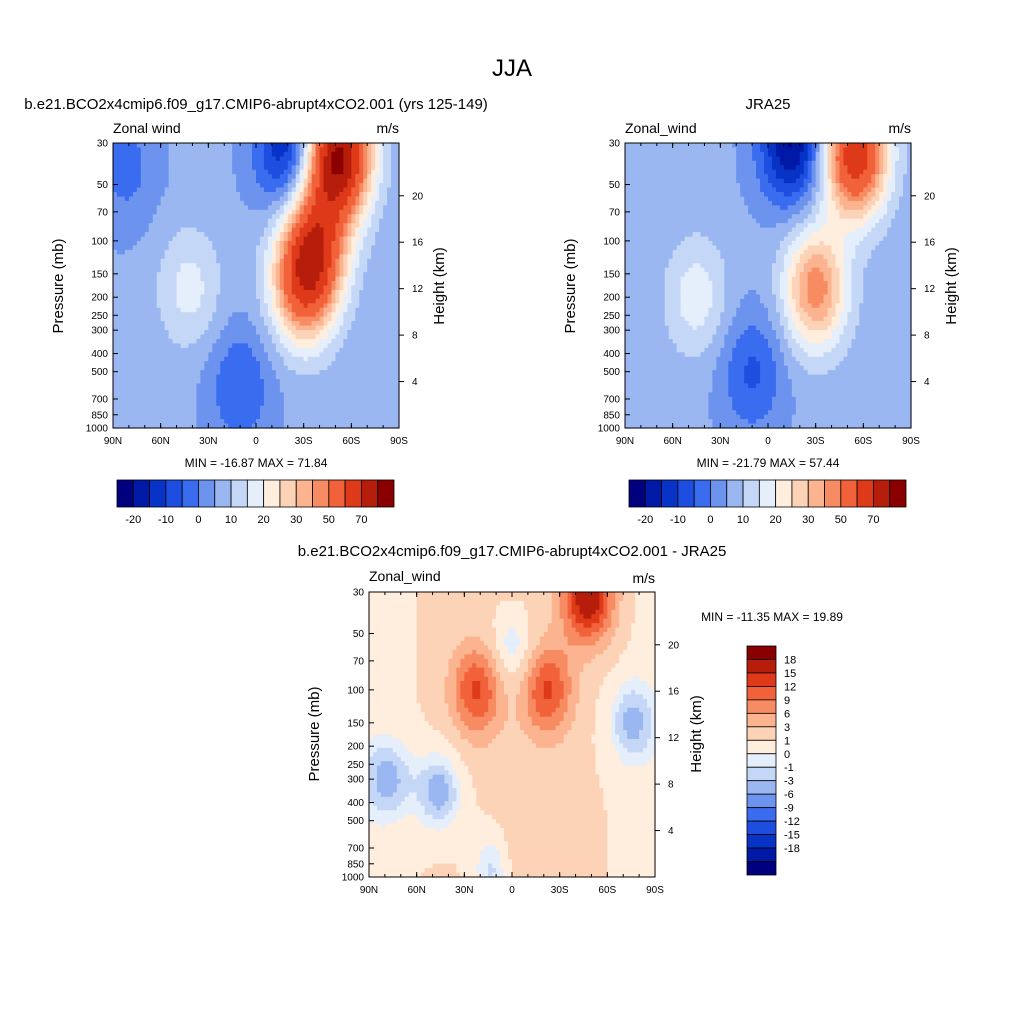 The image size is (1024, 1024). Describe the element at coordinates (99, 316) in the screenshot. I see `y-tick-label: 250` at that location.